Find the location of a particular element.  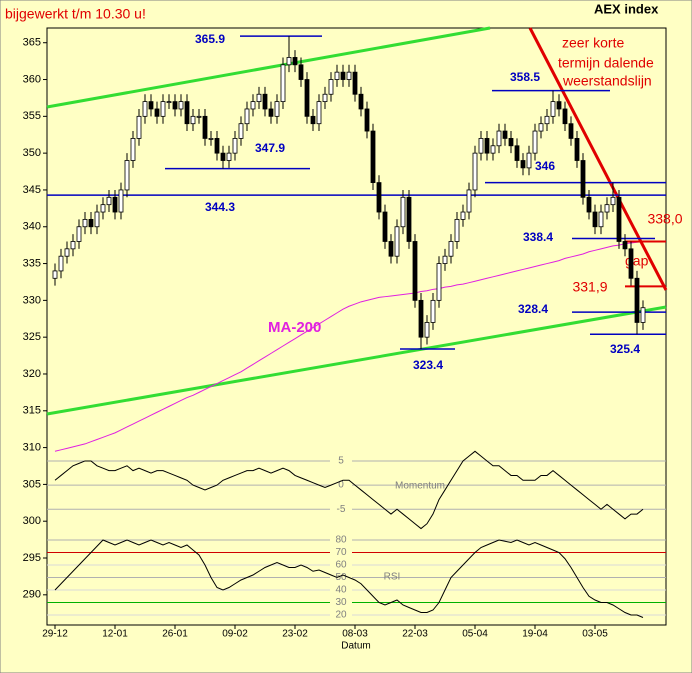

indicator-tick-label: 40 is located at coordinates (341, 590).